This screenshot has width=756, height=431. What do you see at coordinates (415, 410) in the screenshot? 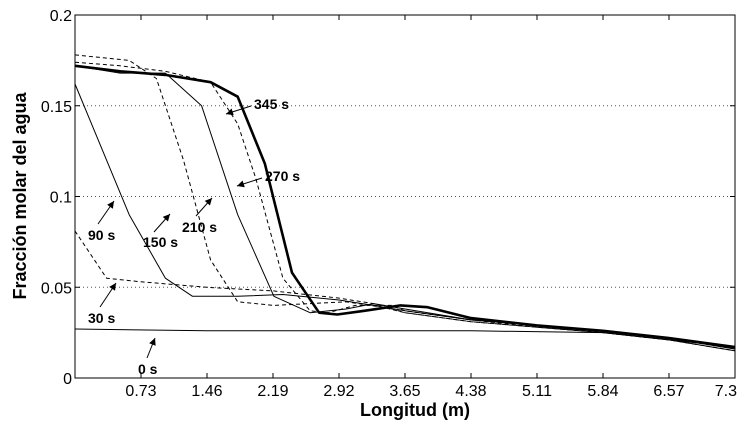
I see `x-axis-title: Longitud (m)` at bounding box center [415, 410].